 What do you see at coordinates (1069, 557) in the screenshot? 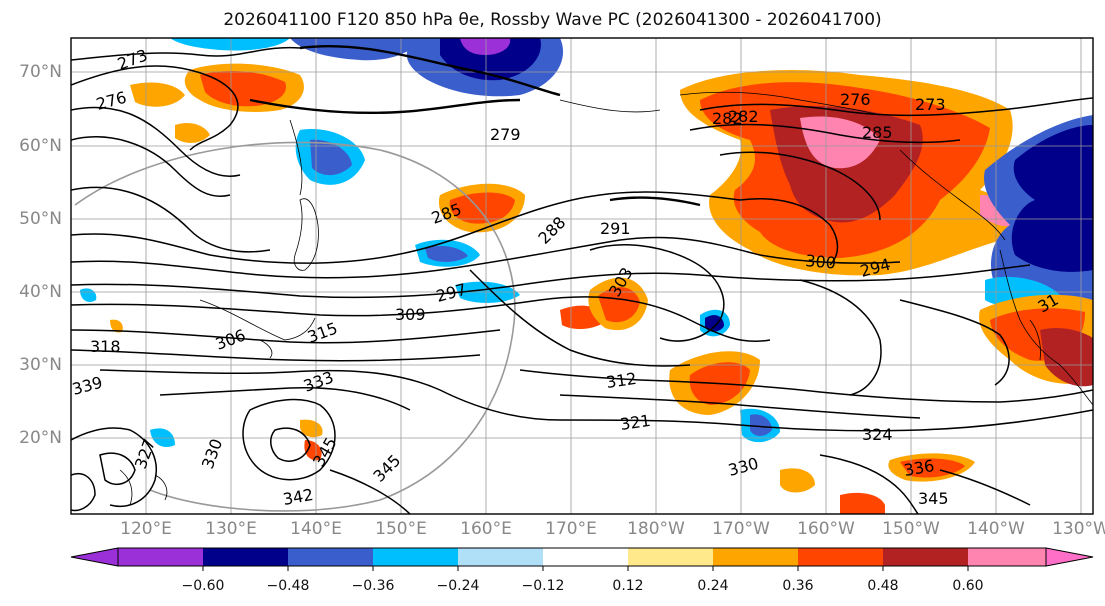
I see `colorbar-over-arrow` at bounding box center [1069, 557].